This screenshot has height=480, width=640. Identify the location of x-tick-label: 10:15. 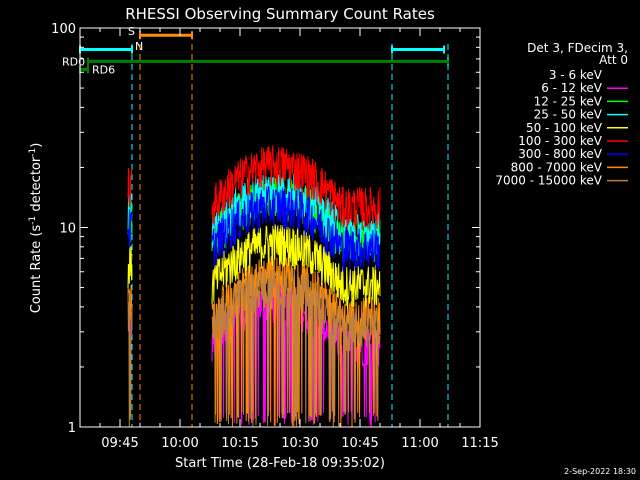
(239, 443).